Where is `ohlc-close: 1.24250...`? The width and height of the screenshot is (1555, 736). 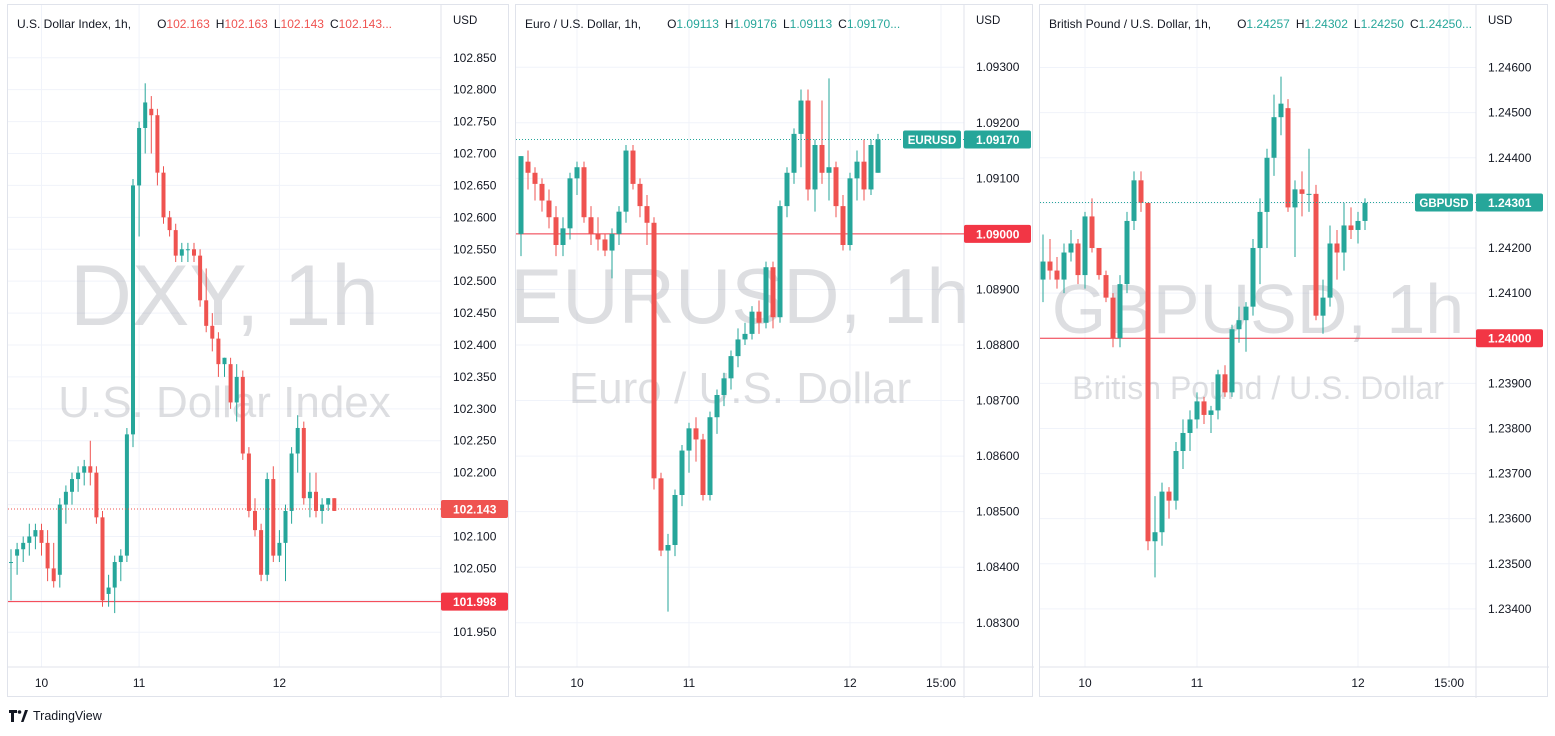 ohlc-close: 1.24250... is located at coordinates (1445, 24).